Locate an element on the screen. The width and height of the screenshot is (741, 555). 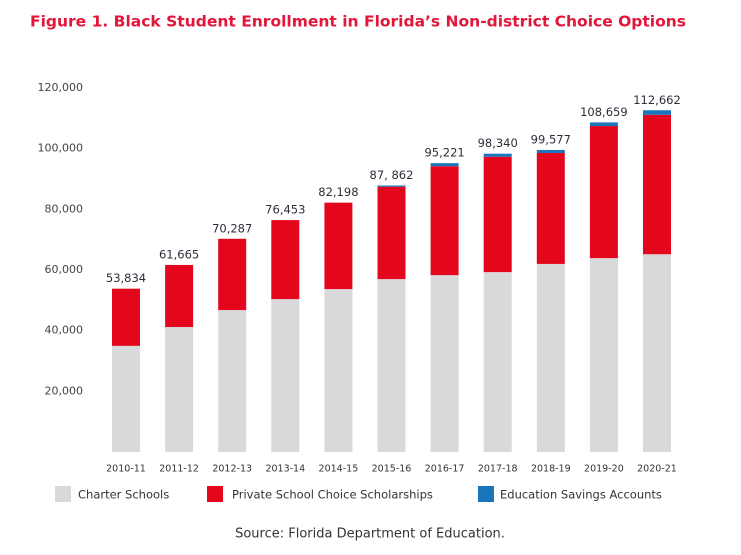
total-label: 108,659 is located at coordinates (604, 112).